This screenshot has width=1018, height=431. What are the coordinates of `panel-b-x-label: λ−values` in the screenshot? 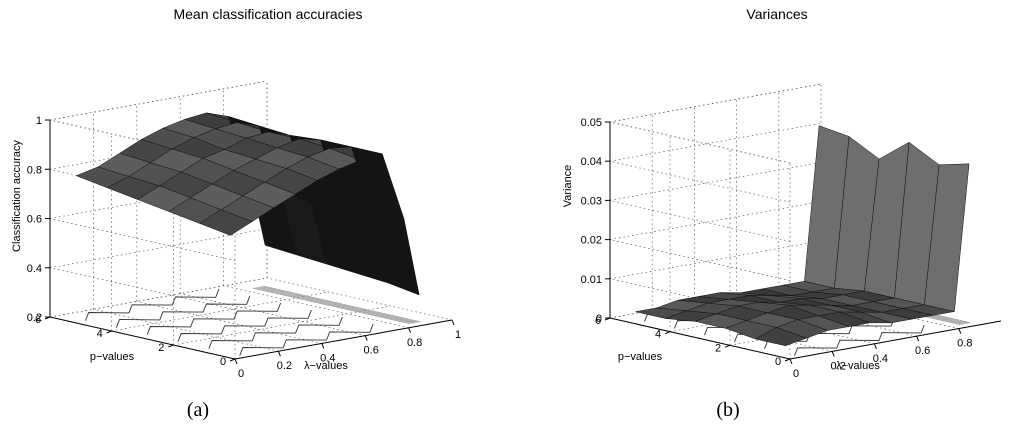 It's located at (858, 366).